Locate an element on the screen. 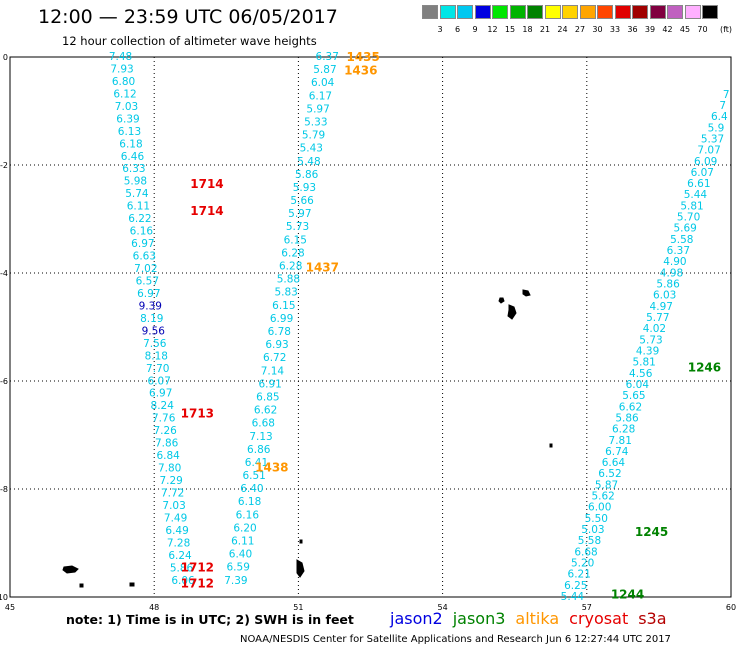 The width and height of the screenshot is (740, 650). wave-height-value: 5.33 is located at coordinates (315, 122).